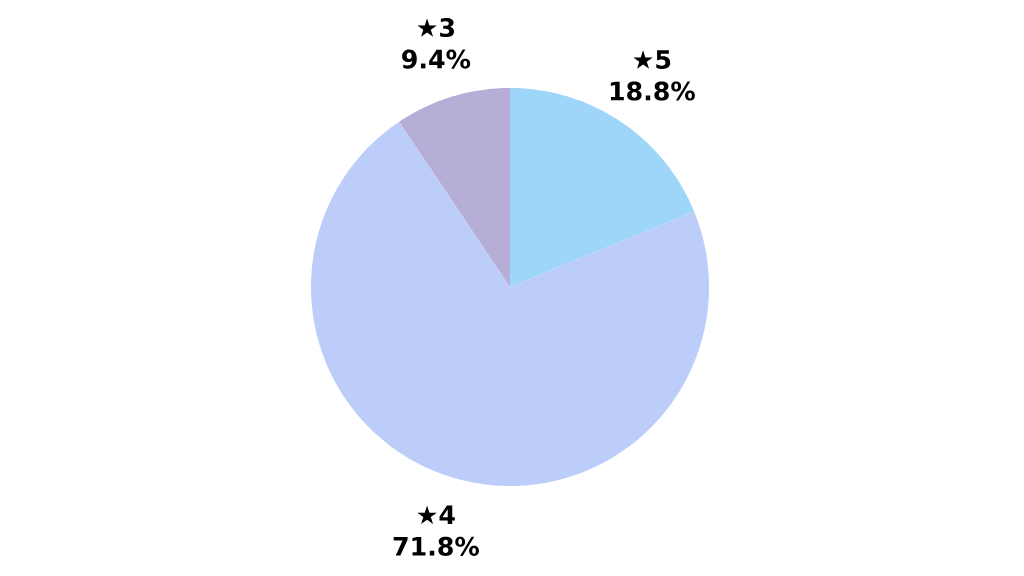 The image size is (1024, 576). Describe the element at coordinates (436, 59) in the screenshot. I see `data-label: 9.4%` at that location.